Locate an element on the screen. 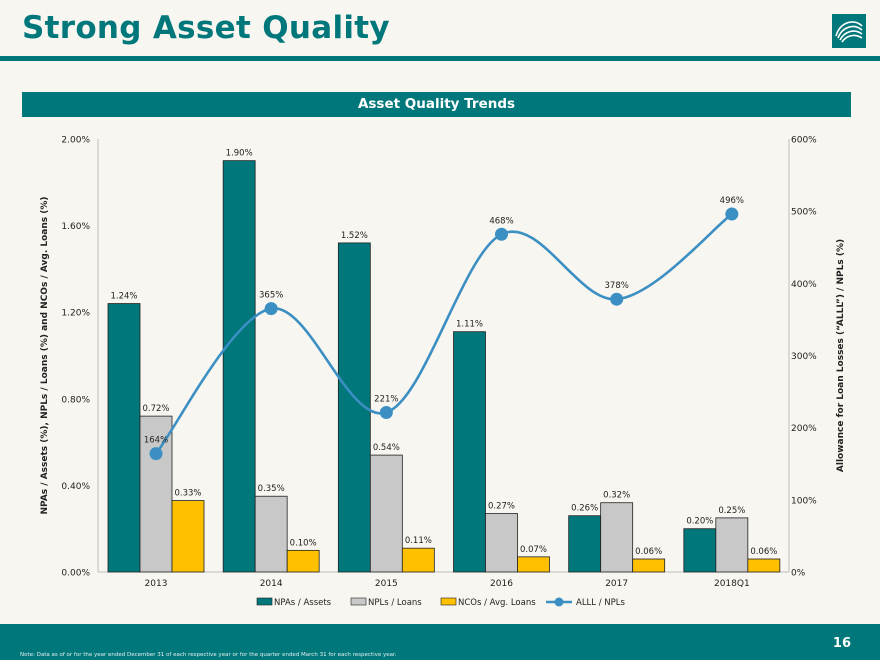 This screenshot has height=660, width=880. legend-label: NCOs / Avg. Loans is located at coordinates (497, 603).